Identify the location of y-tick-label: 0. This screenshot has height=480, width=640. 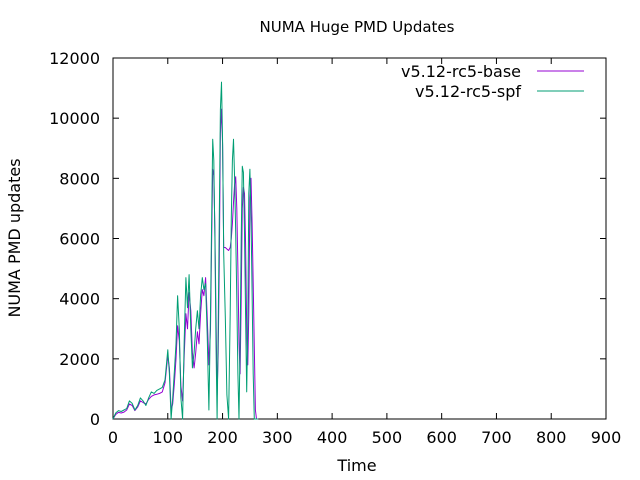
(95, 419).